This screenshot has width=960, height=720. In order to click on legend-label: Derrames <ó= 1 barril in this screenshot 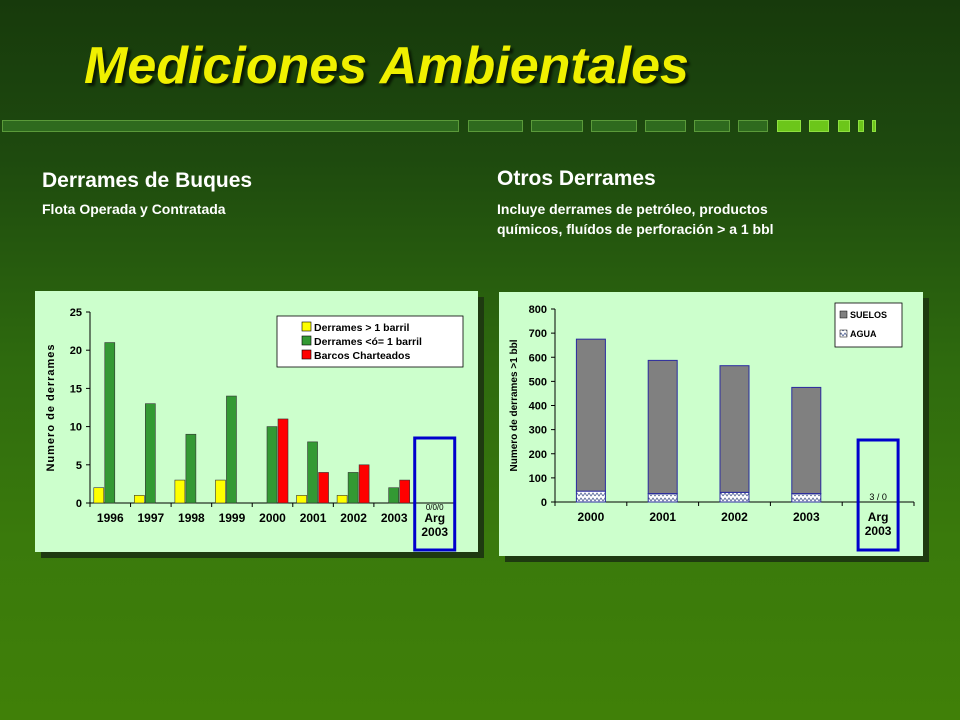, I will do `click(368, 342)`.